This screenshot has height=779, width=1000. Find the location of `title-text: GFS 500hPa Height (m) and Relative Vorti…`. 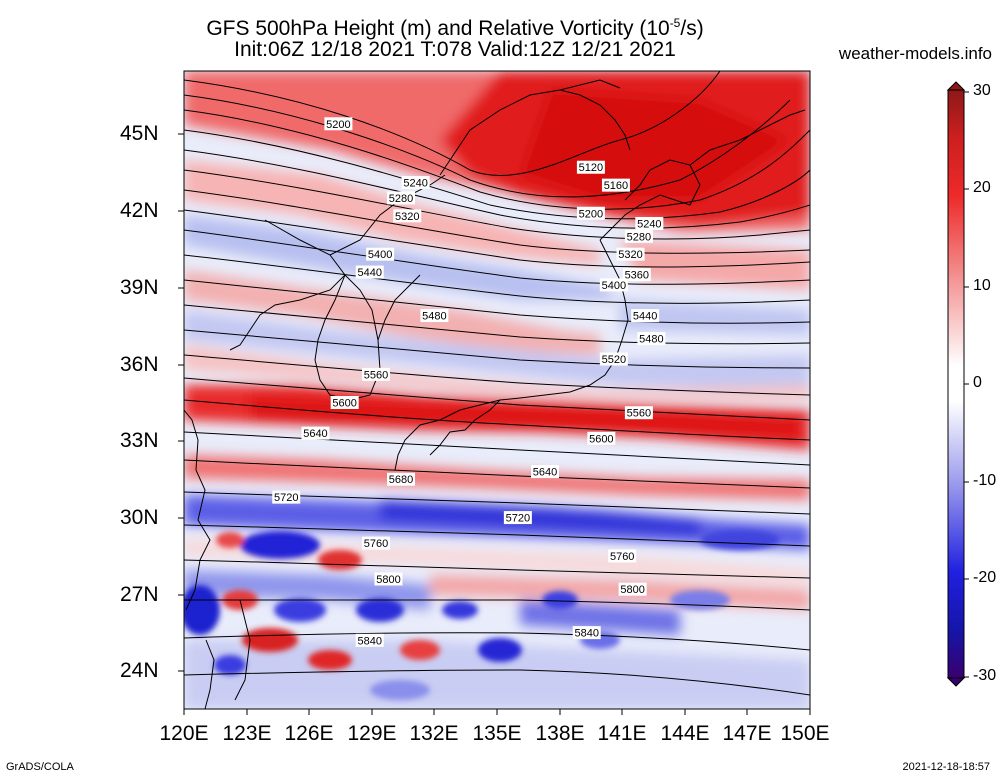

title-text: GFS 500hPa Height (m) and Relative Vorti… is located at coordinates (438, 28).